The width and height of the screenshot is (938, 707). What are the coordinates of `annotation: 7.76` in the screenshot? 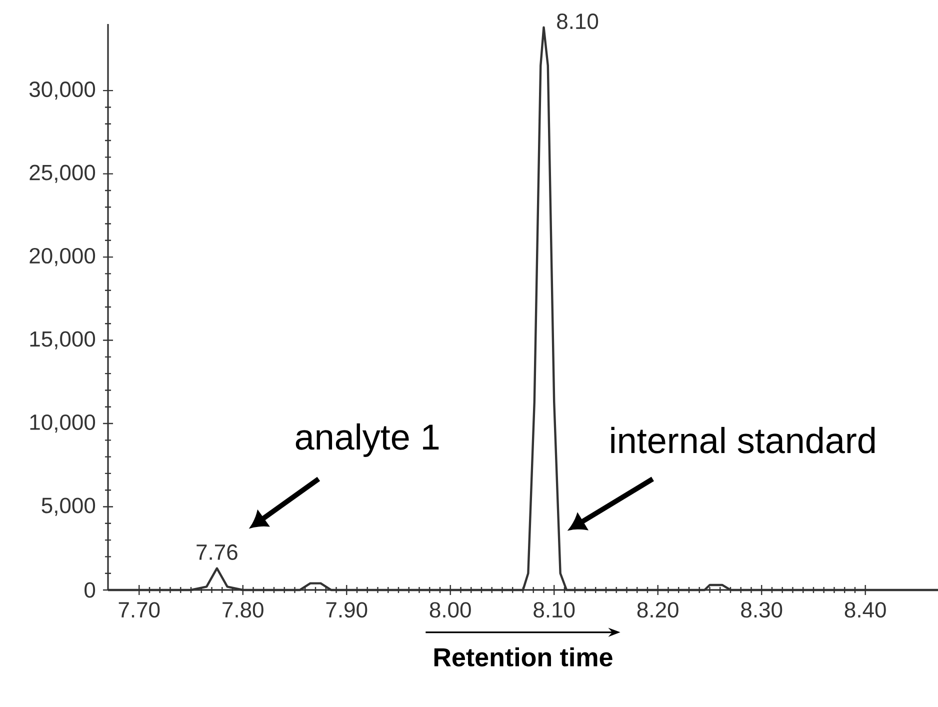 It's located at (217, 552).